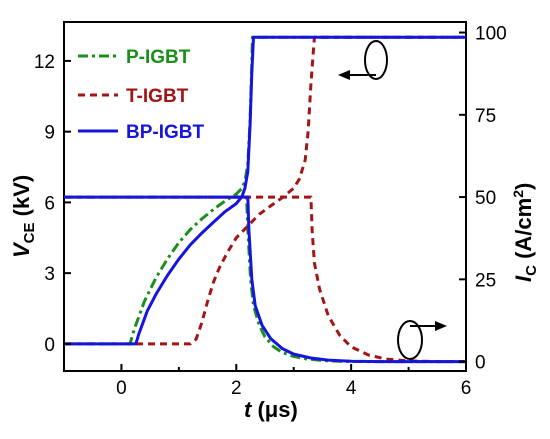 This screenshot has width=550, height=439. I want to click on y-right-symbol: I, so click(523, 278).